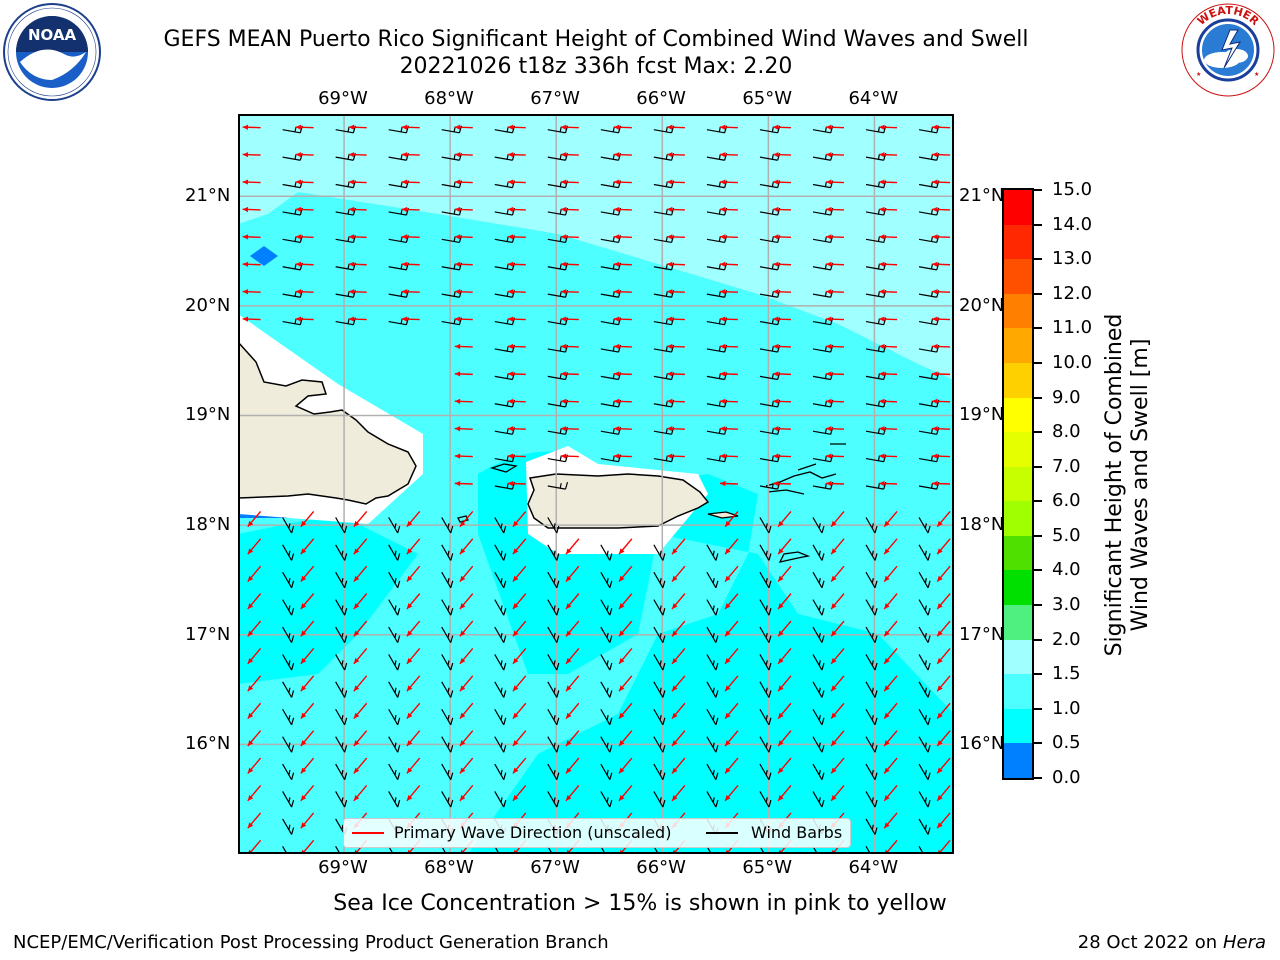 This screenshot has width=1280, height=960. Describe the element at coordinates (208, 305) in the screenshot. I see `lat-label-left: 20°N` at that location.